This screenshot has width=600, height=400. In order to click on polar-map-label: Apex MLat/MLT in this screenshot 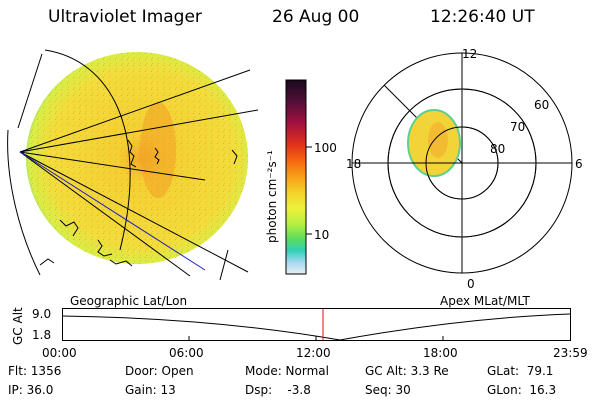, I will do `click(485, 301)`.